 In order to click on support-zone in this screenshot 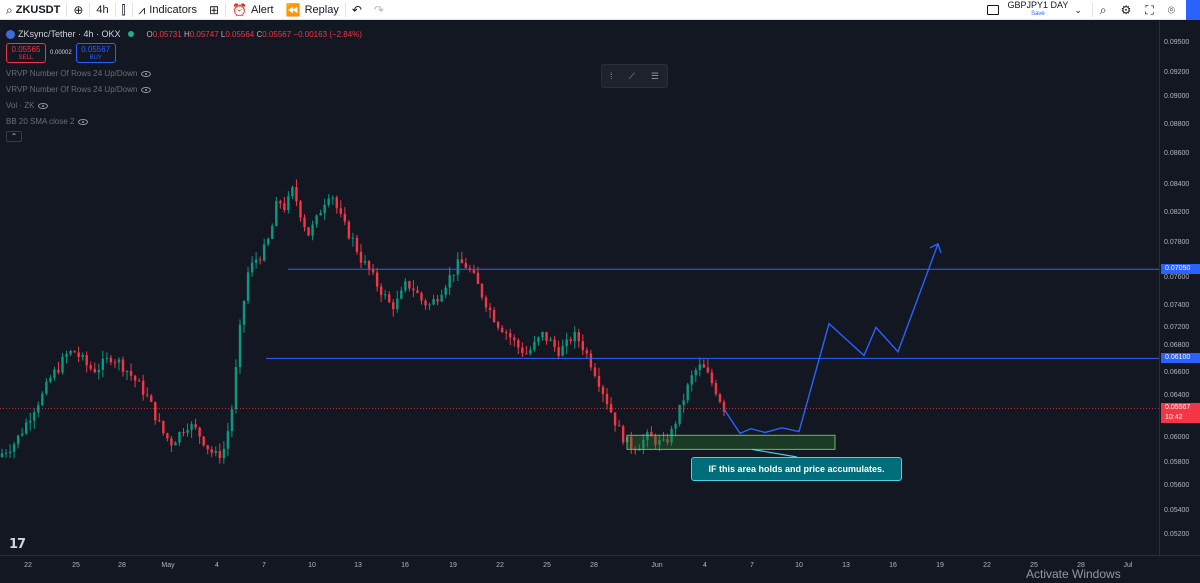, I will do `click(731, 442)`.